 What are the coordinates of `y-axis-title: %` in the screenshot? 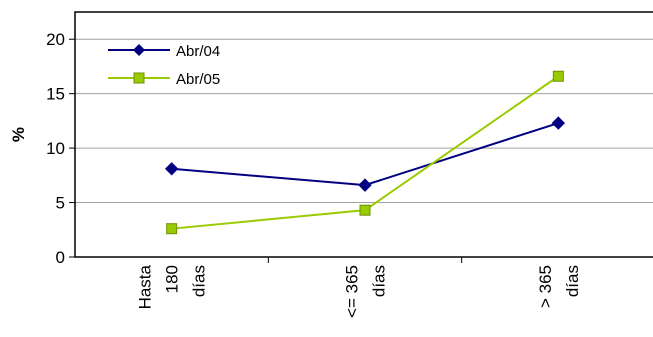 It's located at (18, 134).